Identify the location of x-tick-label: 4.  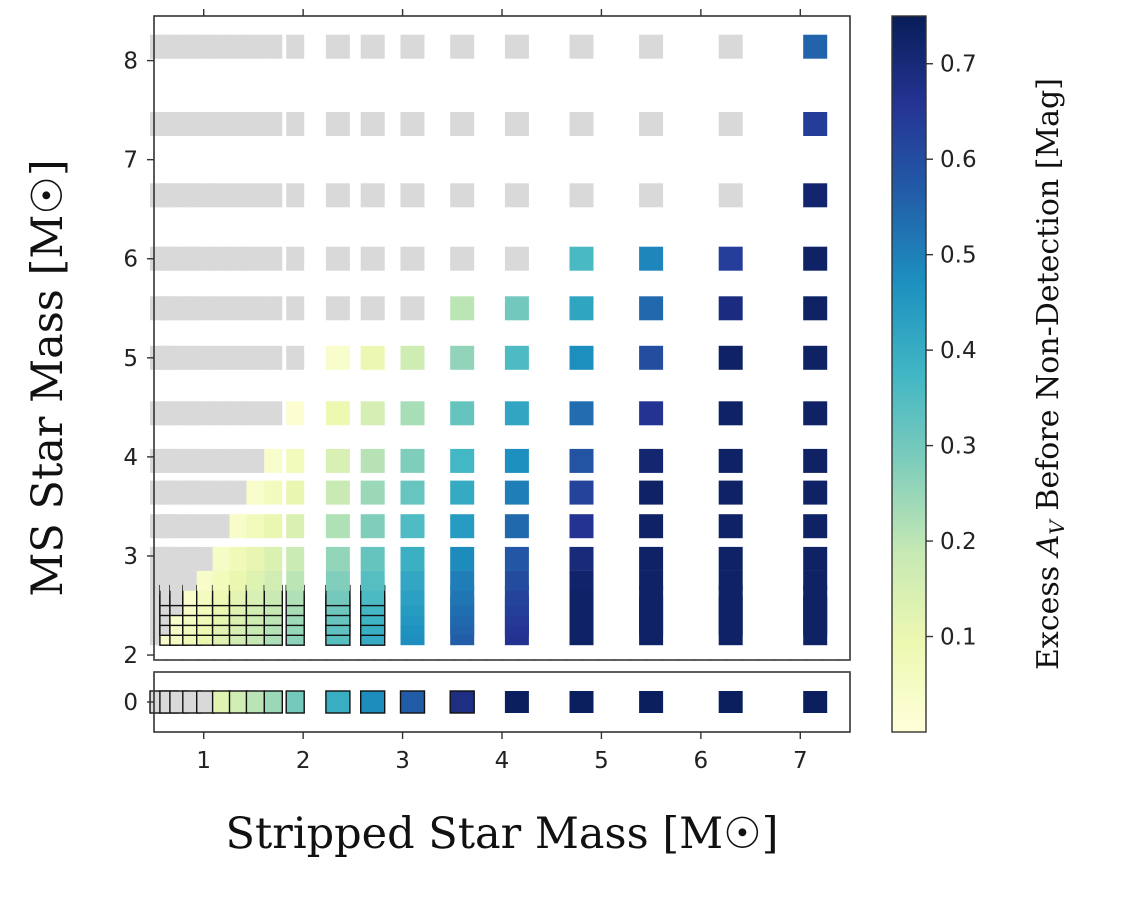
(502, 761).